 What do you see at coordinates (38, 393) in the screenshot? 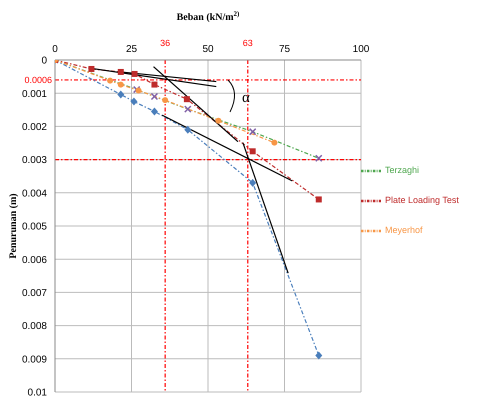
I see `y-tick-label: 0.01` at bounding box center [38, 393].